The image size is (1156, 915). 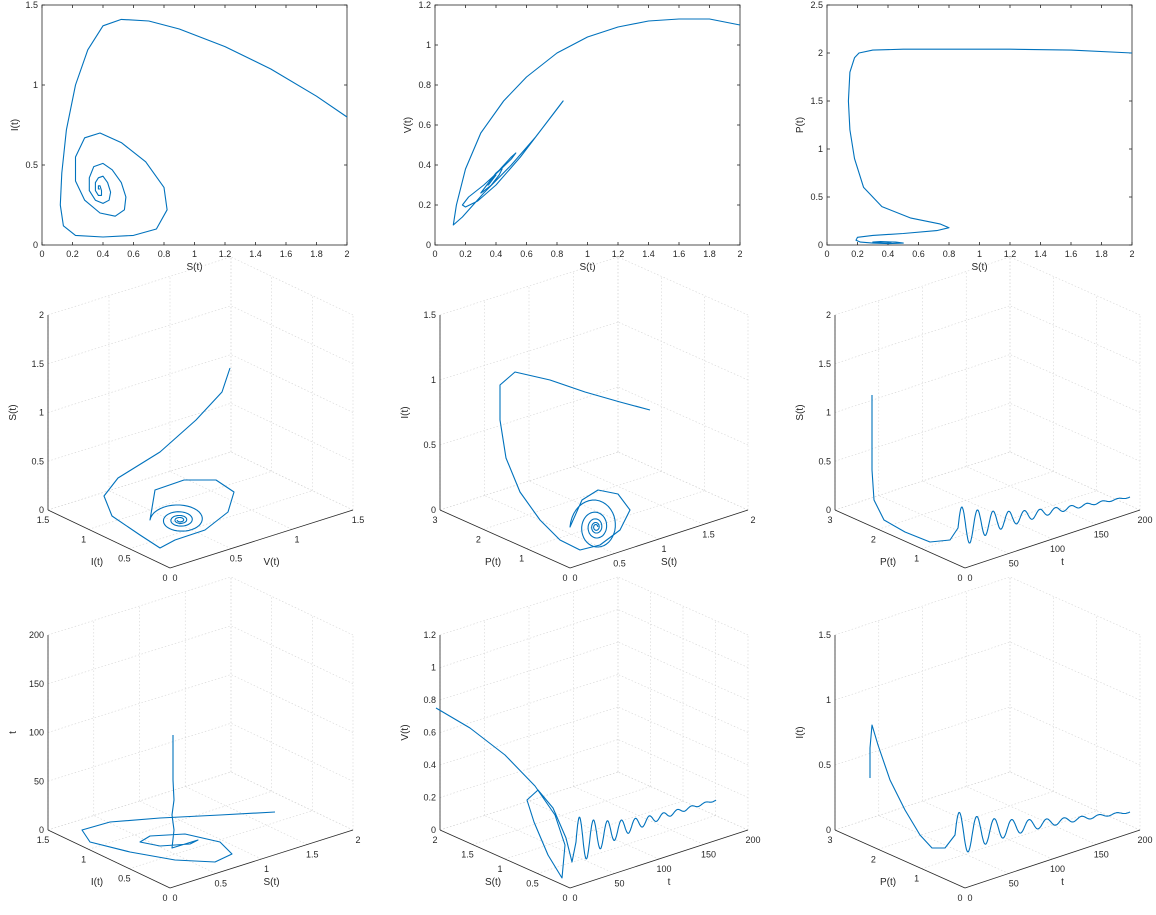 I want to click on z-tick-label: 1.2, so click(x=429, y=635).